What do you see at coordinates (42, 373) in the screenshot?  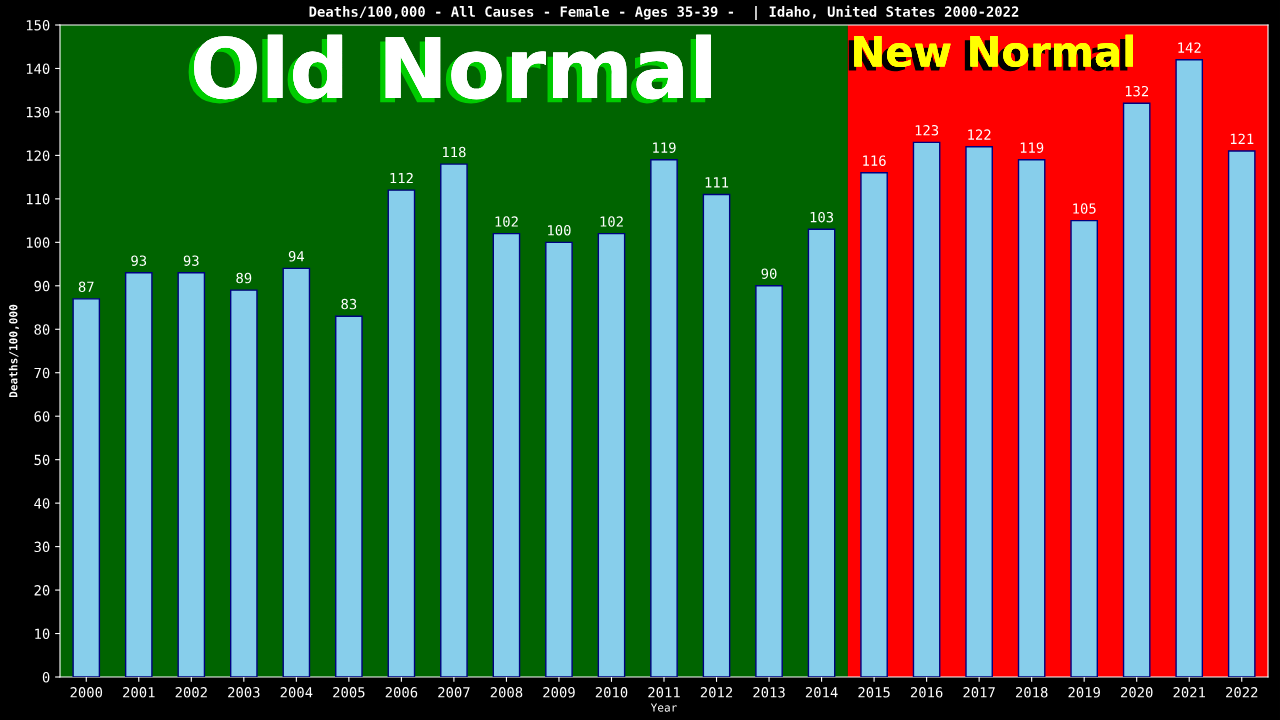 I see `y-tick-label: 70` at bounding box center [42, 373].